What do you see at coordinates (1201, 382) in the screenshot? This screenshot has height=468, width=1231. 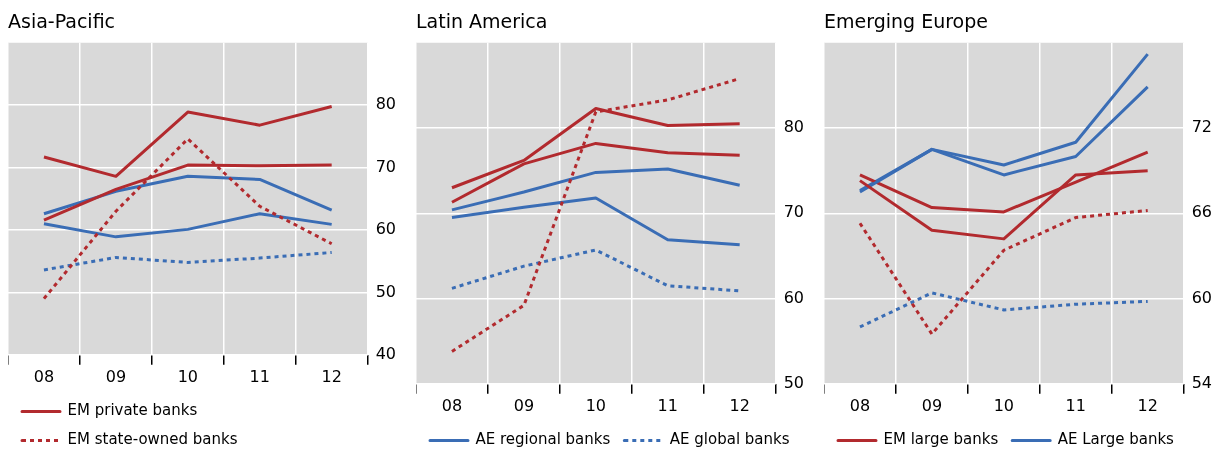 I see `y-tick-label: 54` at bounding box center [1201, 382].